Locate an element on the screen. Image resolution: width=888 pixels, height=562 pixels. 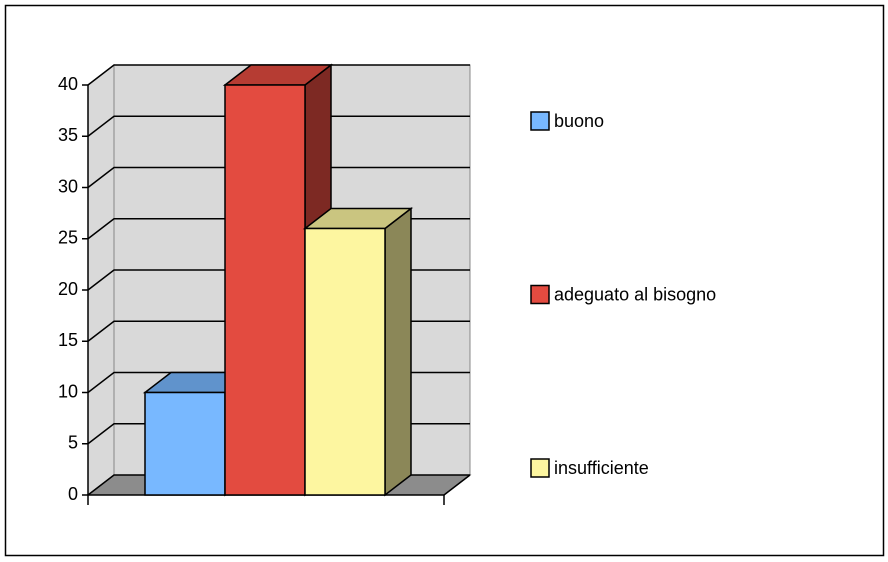
y-tick-label: 15 is located at coordinates (68, 340).